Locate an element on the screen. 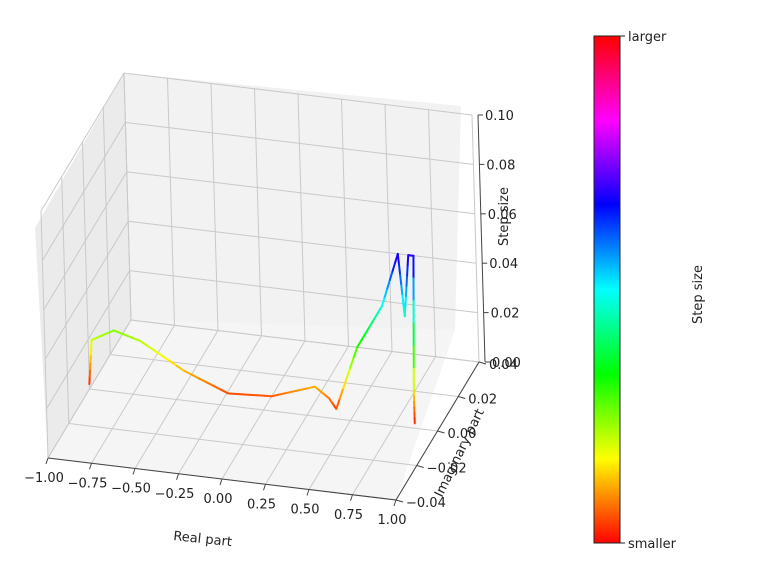 The height and width of the screenshot is (581, 761). z-axis-label: Step size is located at coordinates (504, 216).